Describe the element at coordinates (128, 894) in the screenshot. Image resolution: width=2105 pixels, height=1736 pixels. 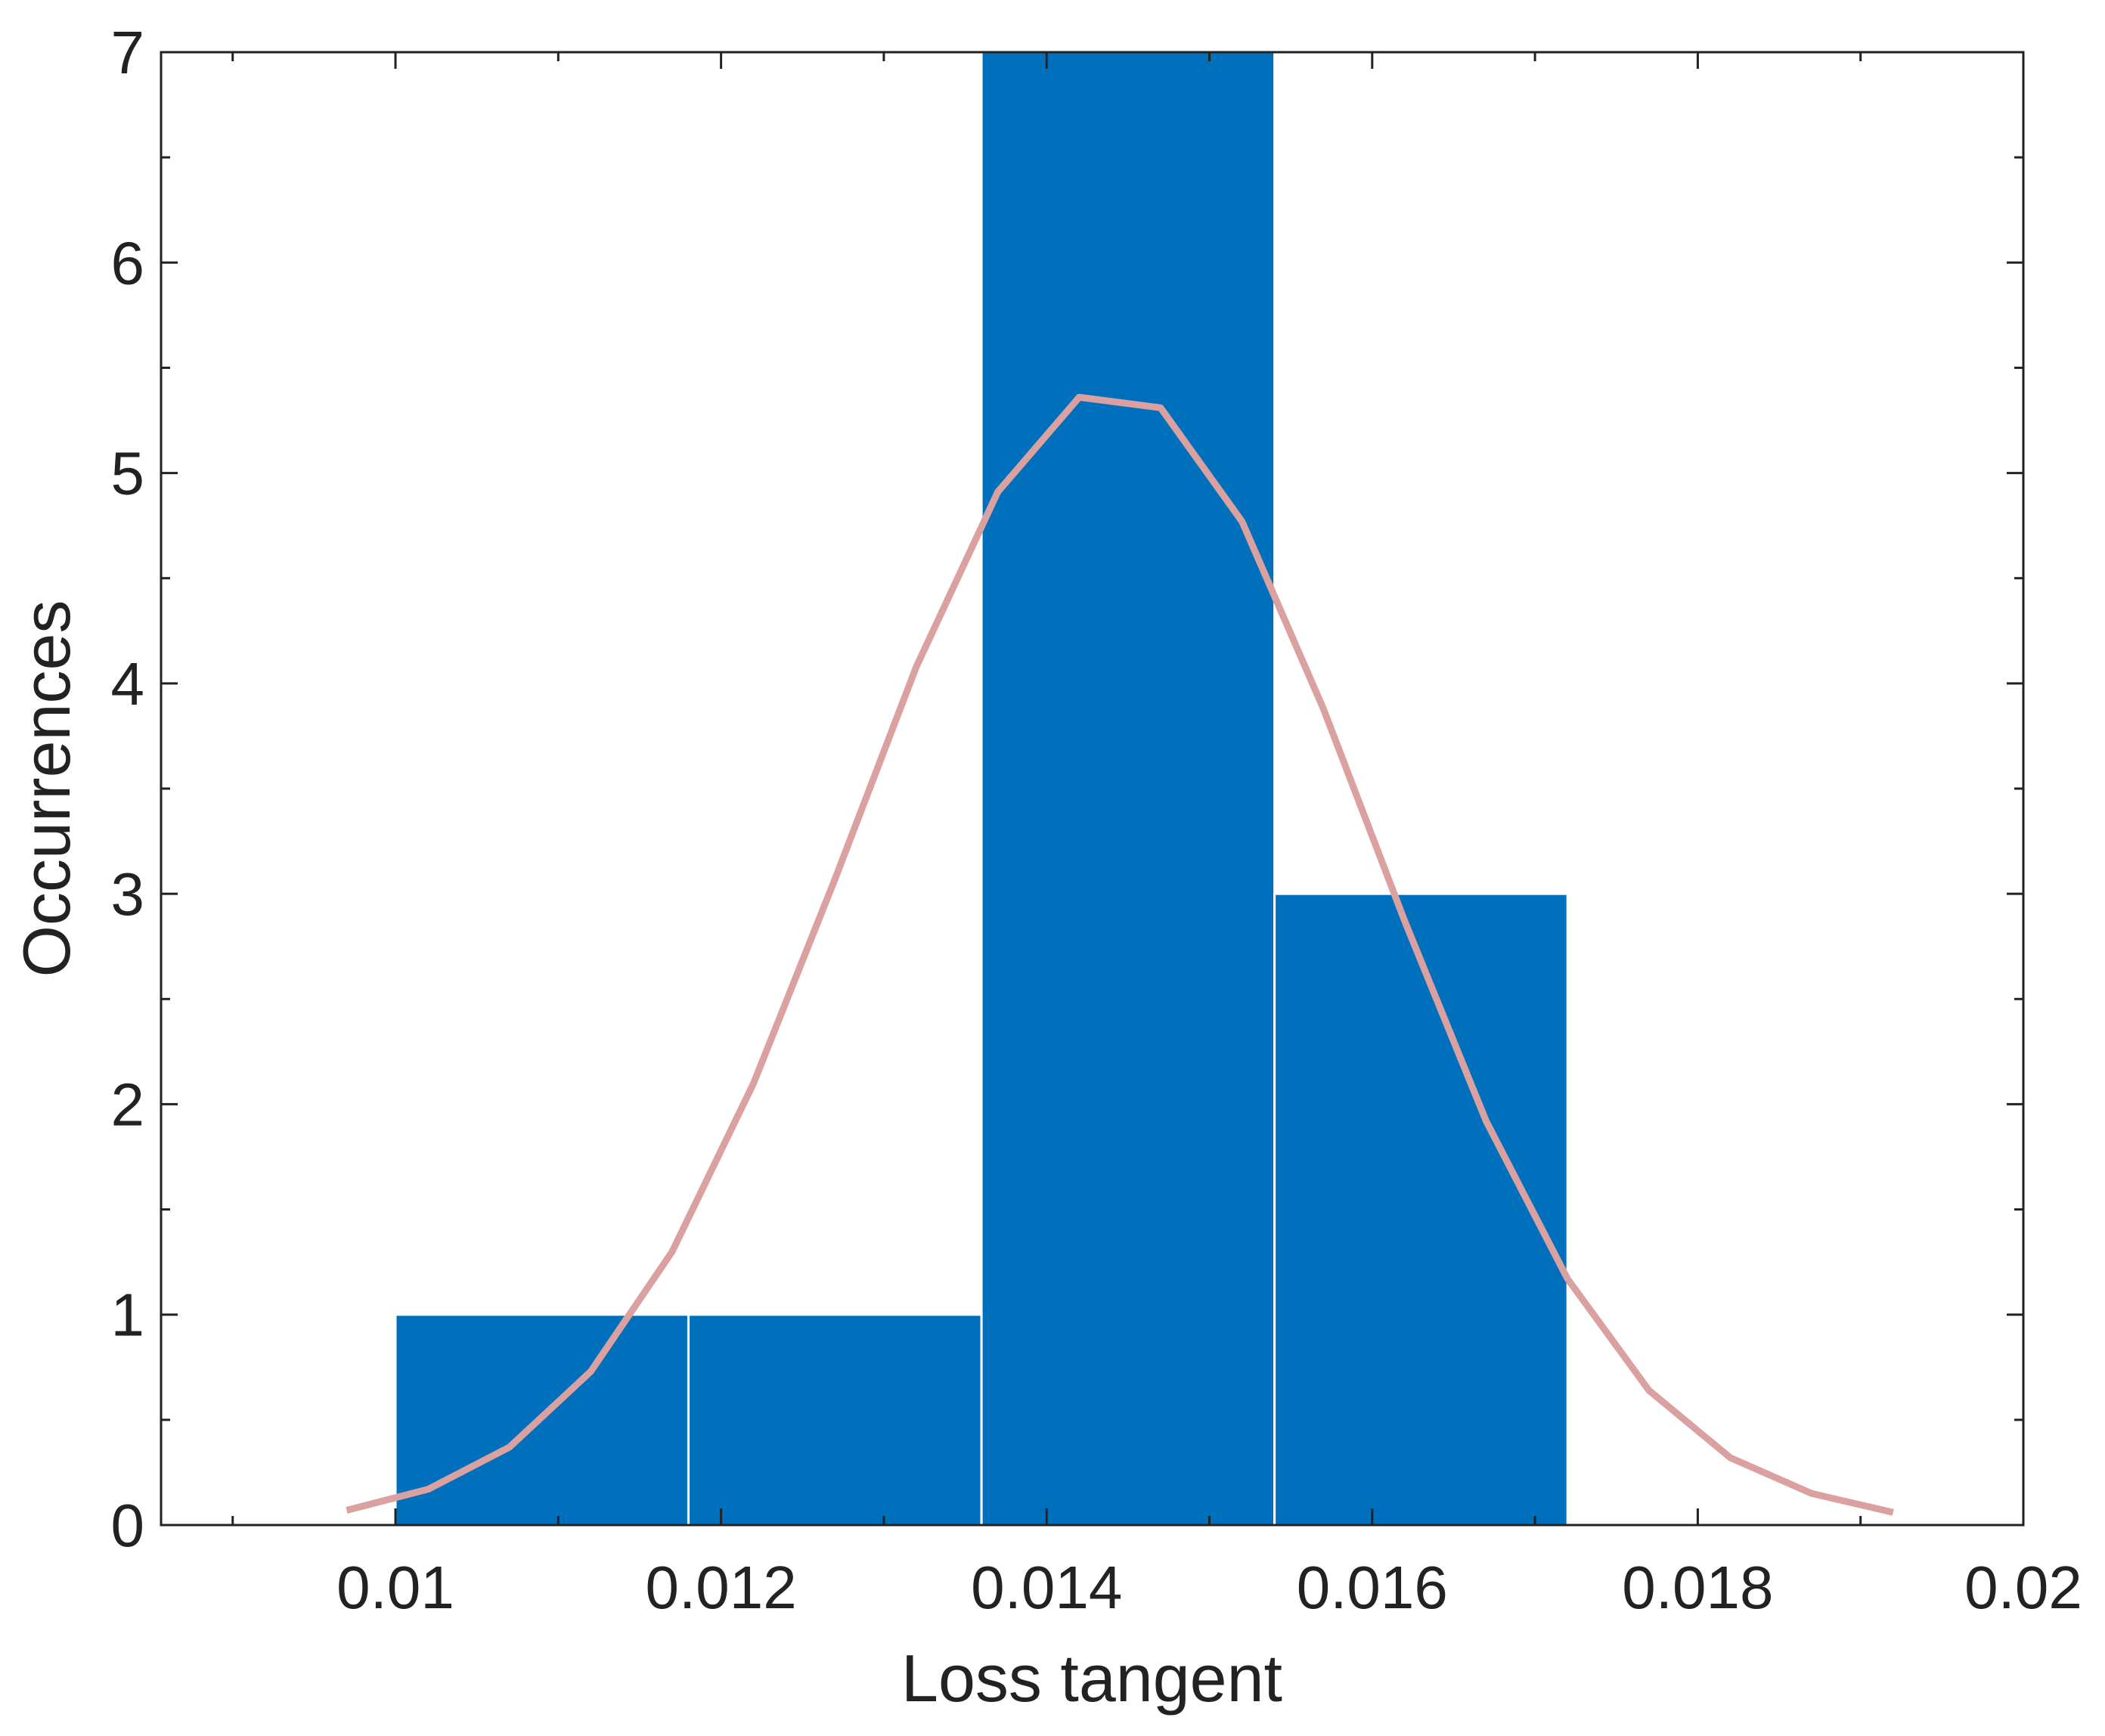
I see `y-tick-label: 3` at that location.